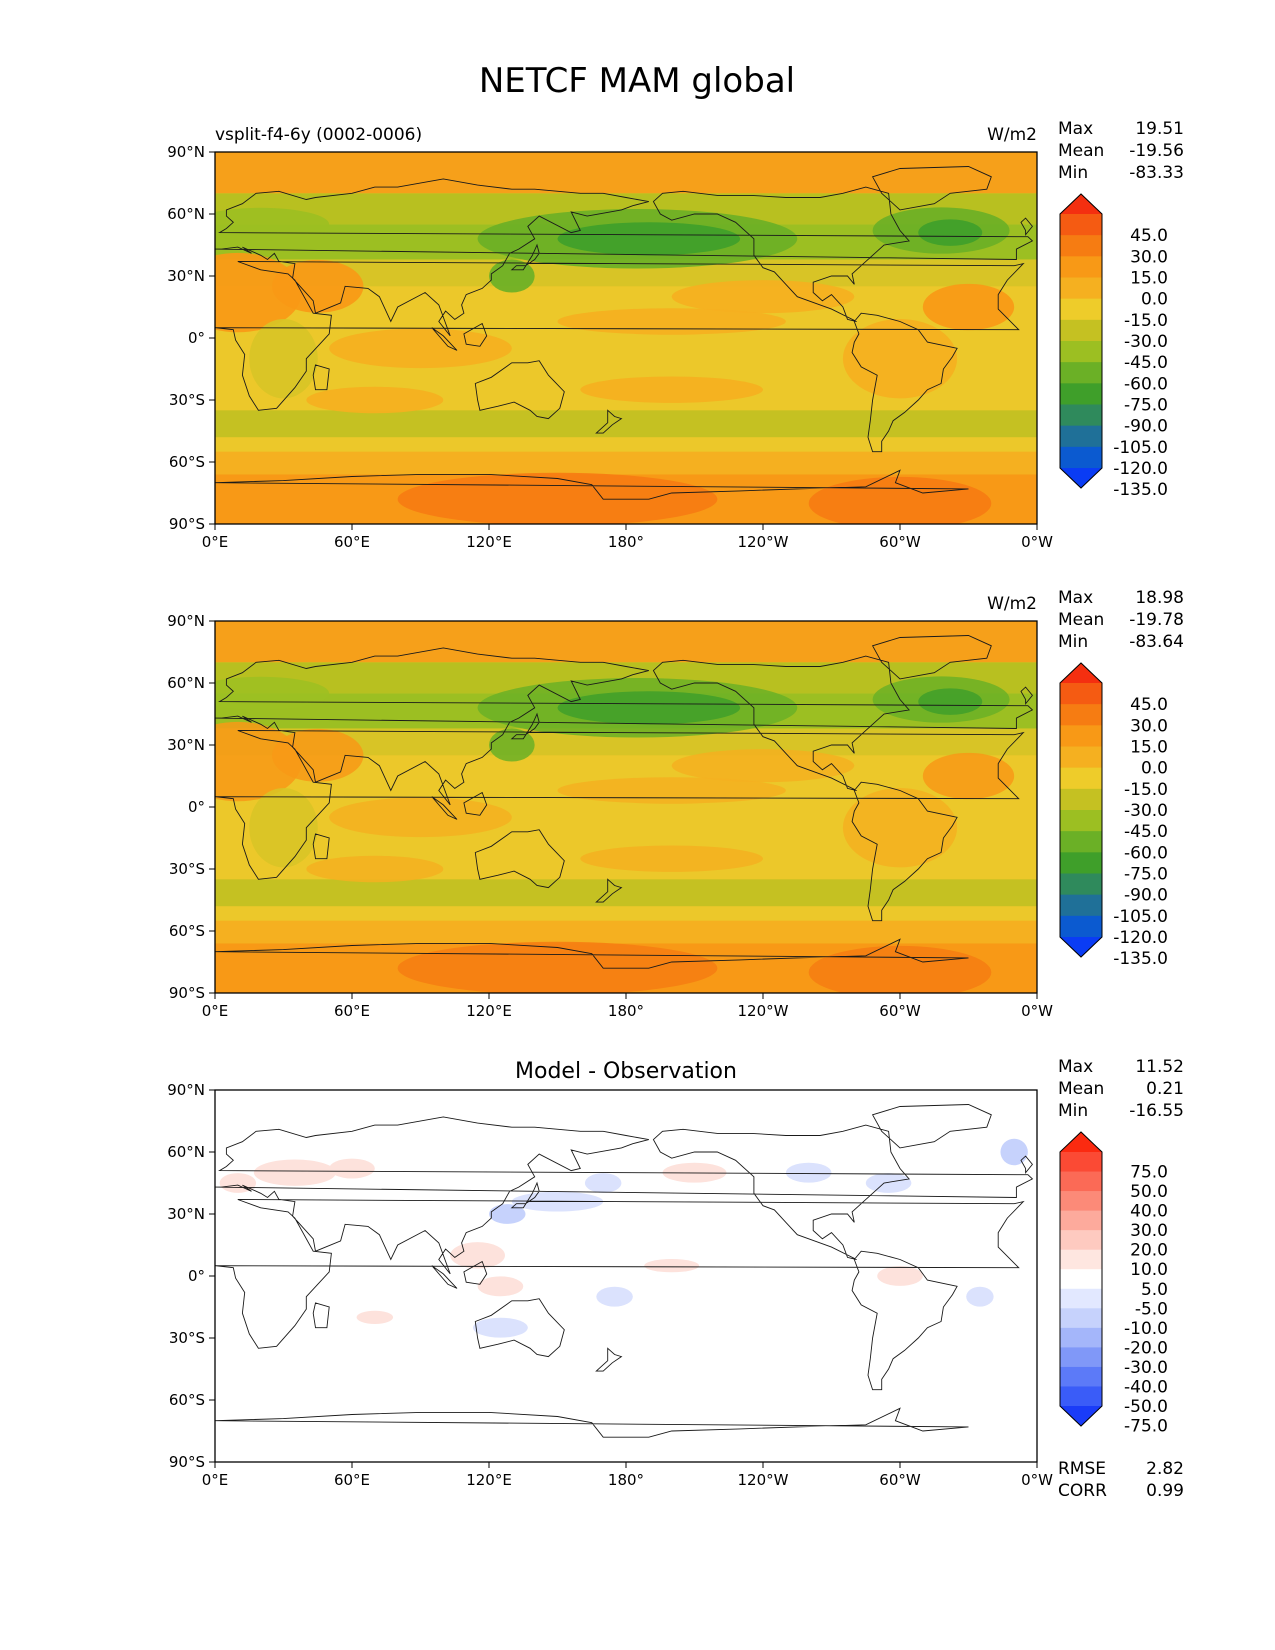 The width and height of the screenshot is (1275, 1650). What do you see at coordinates (1081, 478) in the screenshot?
I see `colorbar-min-extend` at bounding box center [1081, 478].